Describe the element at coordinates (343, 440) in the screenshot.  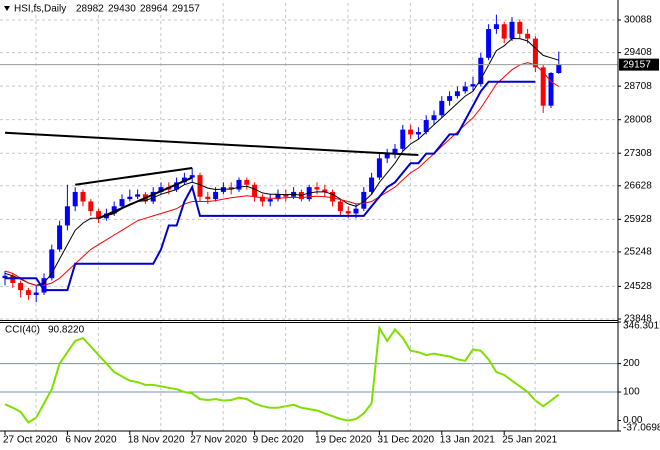
I see `x-tick-label: 19 Dec 2020` at that location.